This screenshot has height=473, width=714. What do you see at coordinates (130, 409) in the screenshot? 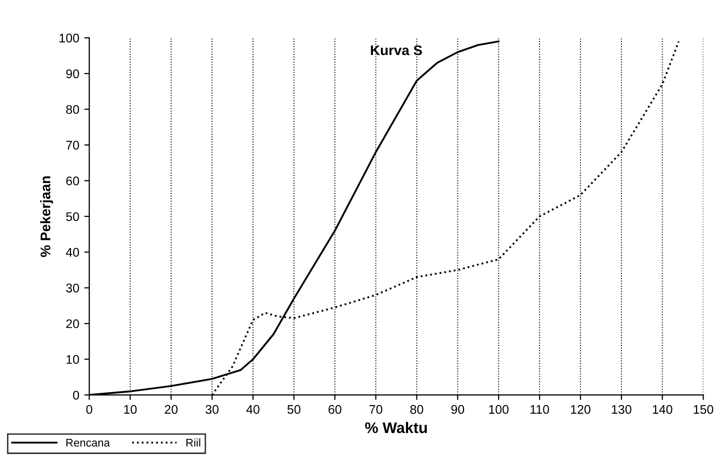
I see `x-tick-label: 10` at bounding box center [130, 409].